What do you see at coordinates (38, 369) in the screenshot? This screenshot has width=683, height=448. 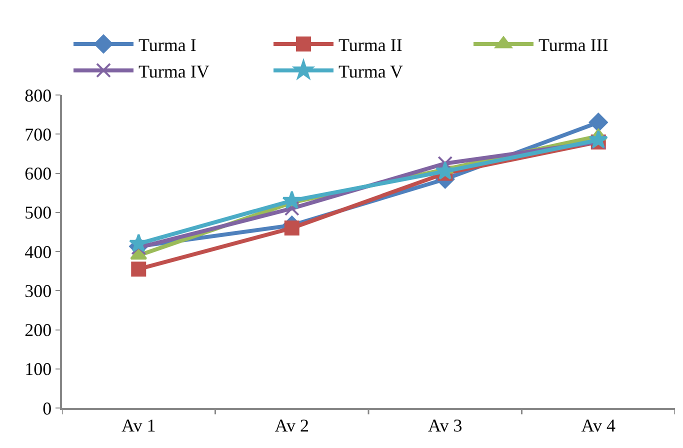 I see `y-tick-label: 100` at bounding box center [38, 369].